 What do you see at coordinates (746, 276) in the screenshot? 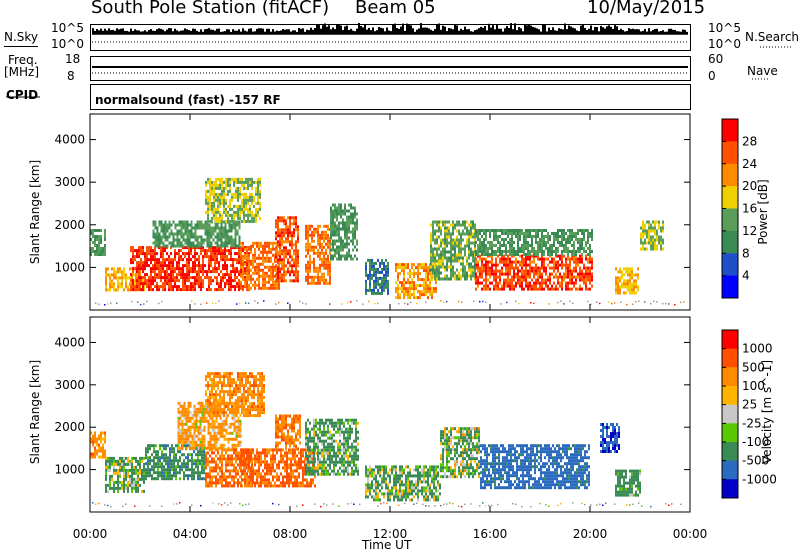
I see `colorbar-tick-label: 4` at bounding box center [746, 276].